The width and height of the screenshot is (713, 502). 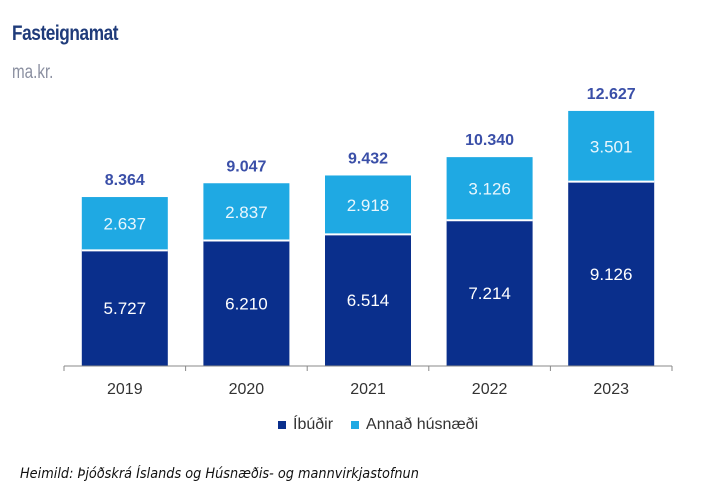 I want to click on segment-label: 7.214, so click(x=489, y=293).